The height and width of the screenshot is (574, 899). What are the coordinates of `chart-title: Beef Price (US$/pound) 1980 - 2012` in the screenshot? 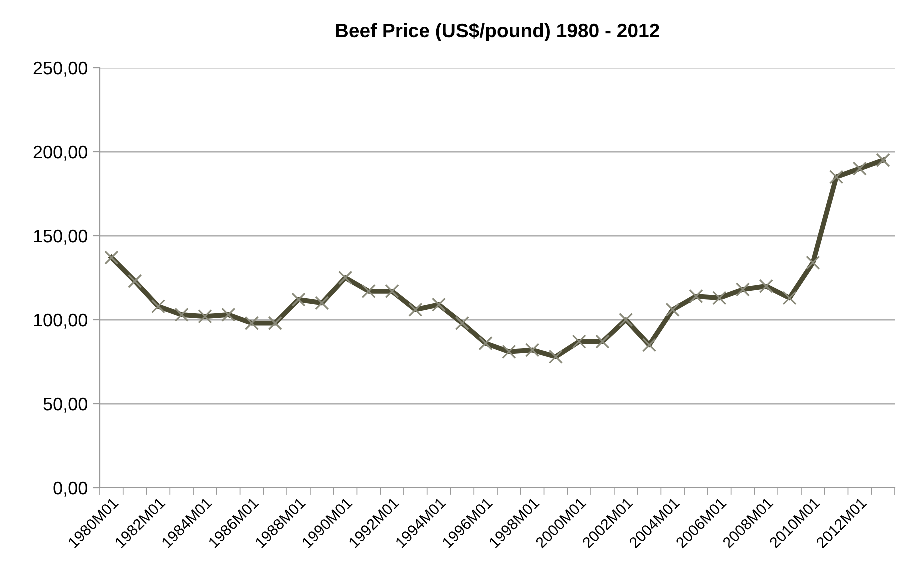 It's located at (498, 32).